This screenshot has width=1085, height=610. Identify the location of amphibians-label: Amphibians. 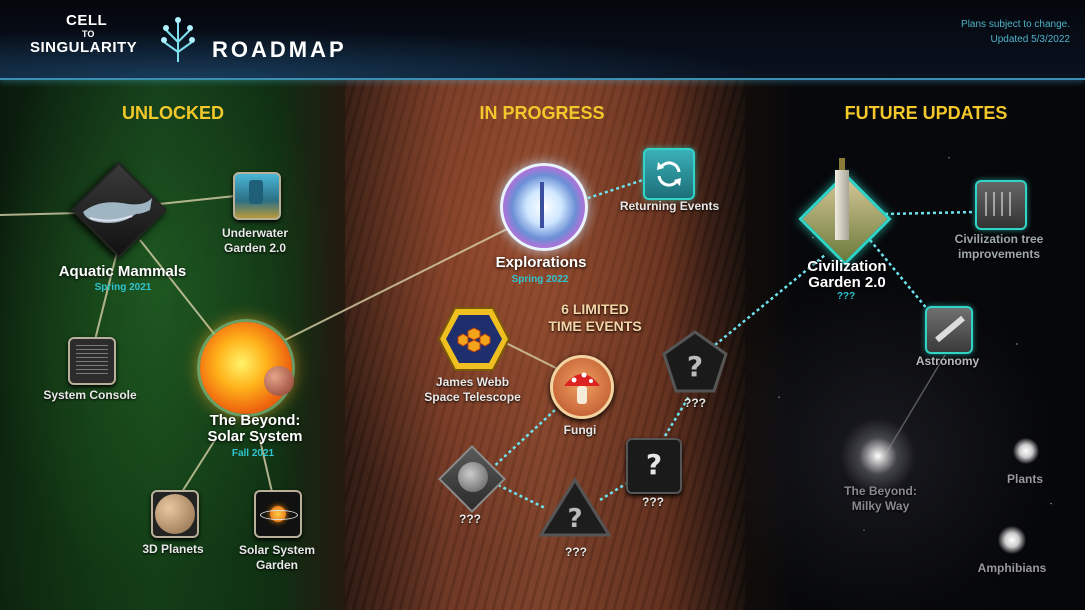
(1012, 568).